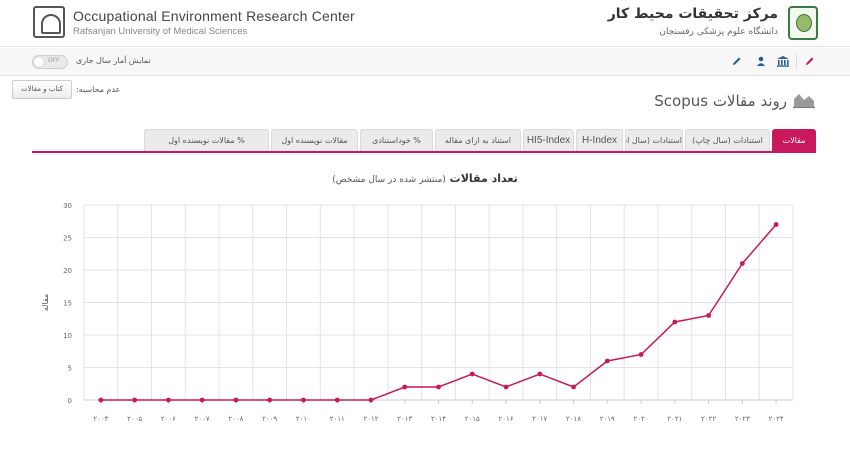  Describe the element at coordinates (438, 419) in the screenshot. I see `x-tick-label: ۲۰۱۴` at that location.